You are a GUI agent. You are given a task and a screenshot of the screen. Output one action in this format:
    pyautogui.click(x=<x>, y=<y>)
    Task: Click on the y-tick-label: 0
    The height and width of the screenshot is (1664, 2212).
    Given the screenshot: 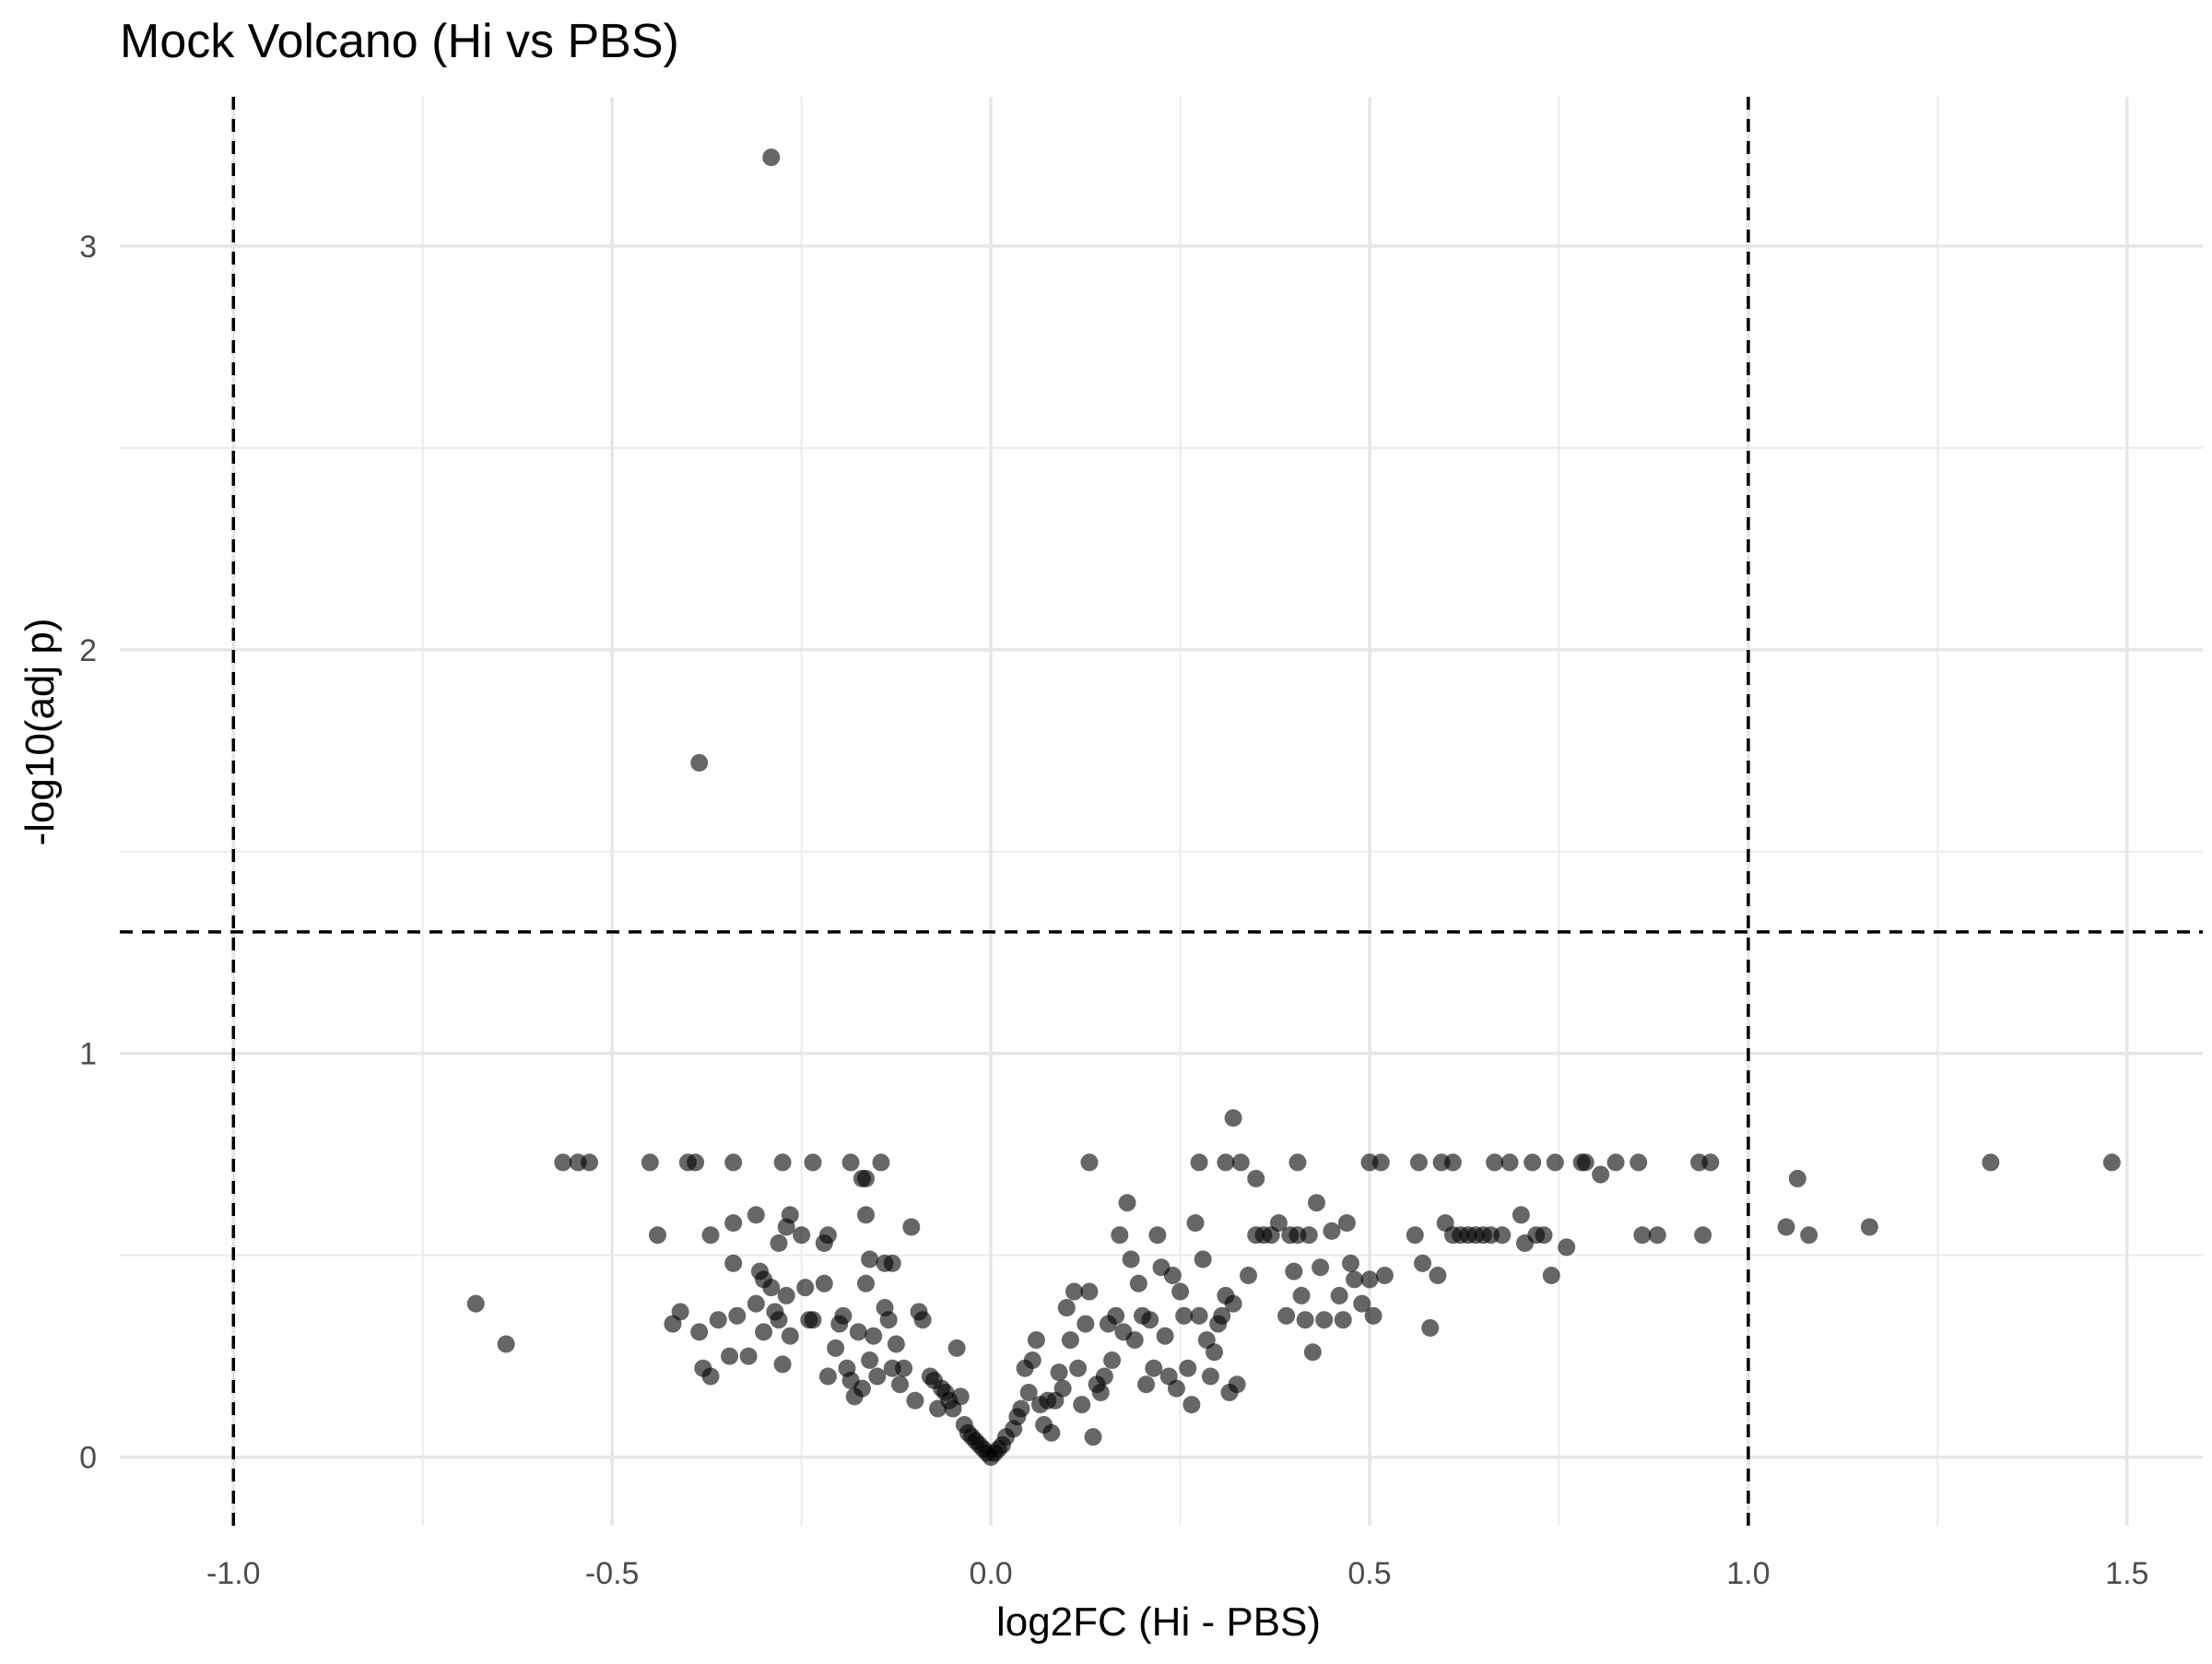 What is the action you would take?
    pyautogui.click(x=88, y=1458)
    